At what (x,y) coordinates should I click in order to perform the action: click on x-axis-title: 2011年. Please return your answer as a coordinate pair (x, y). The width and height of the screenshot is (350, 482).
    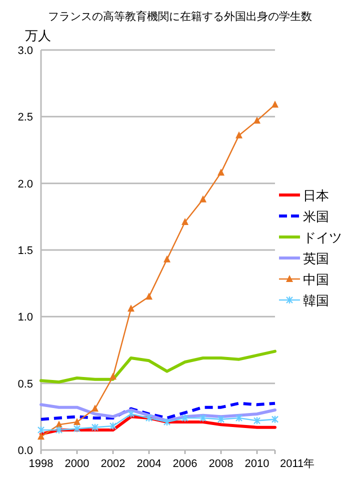
    Looking at the image, I should click on (297, 464).